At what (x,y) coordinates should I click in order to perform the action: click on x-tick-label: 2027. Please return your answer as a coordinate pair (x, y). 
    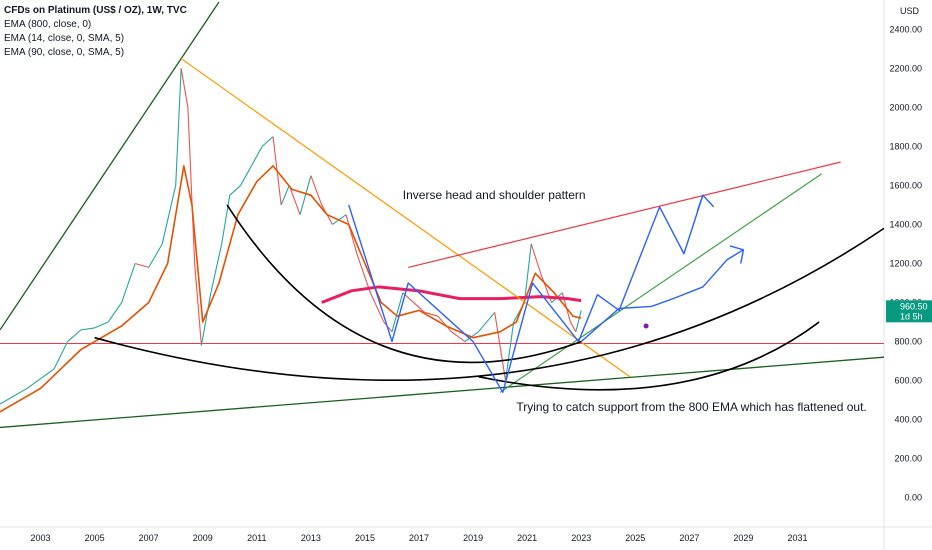
    Looking at the image, I should click on (689, 538).